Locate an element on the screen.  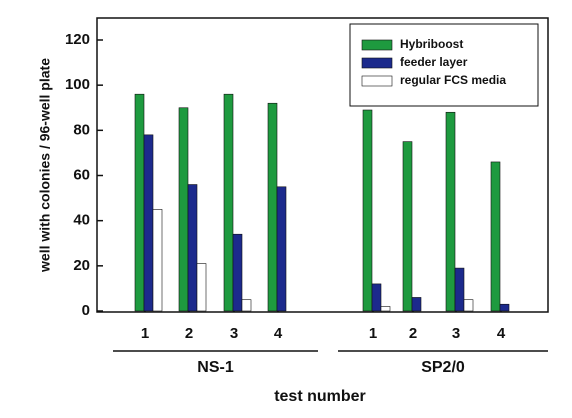
y-tick-label: 80 is located at coordinates (81, 129).